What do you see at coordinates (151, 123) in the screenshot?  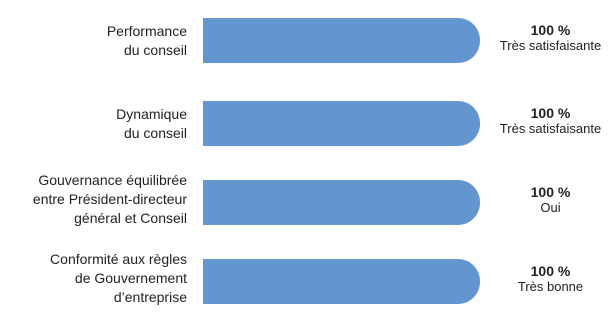 I see `category-label: Dynamique du conseil` at bounding box center [151, 123].